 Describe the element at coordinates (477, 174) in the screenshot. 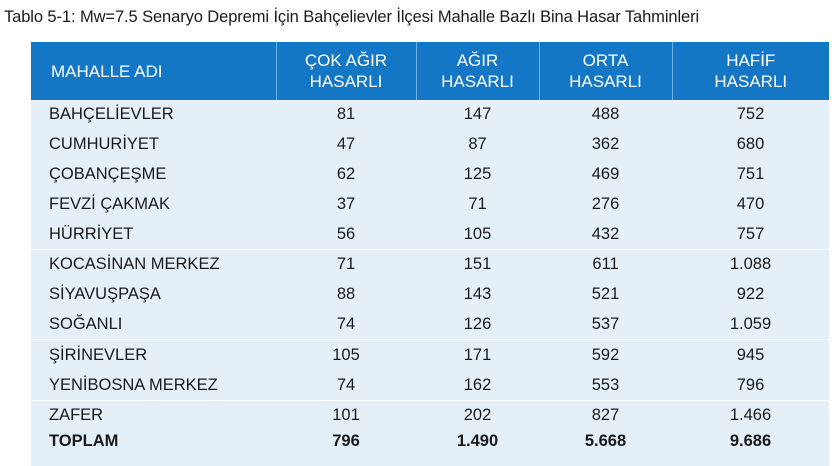

I see `cell-heavy: 125` at that location.